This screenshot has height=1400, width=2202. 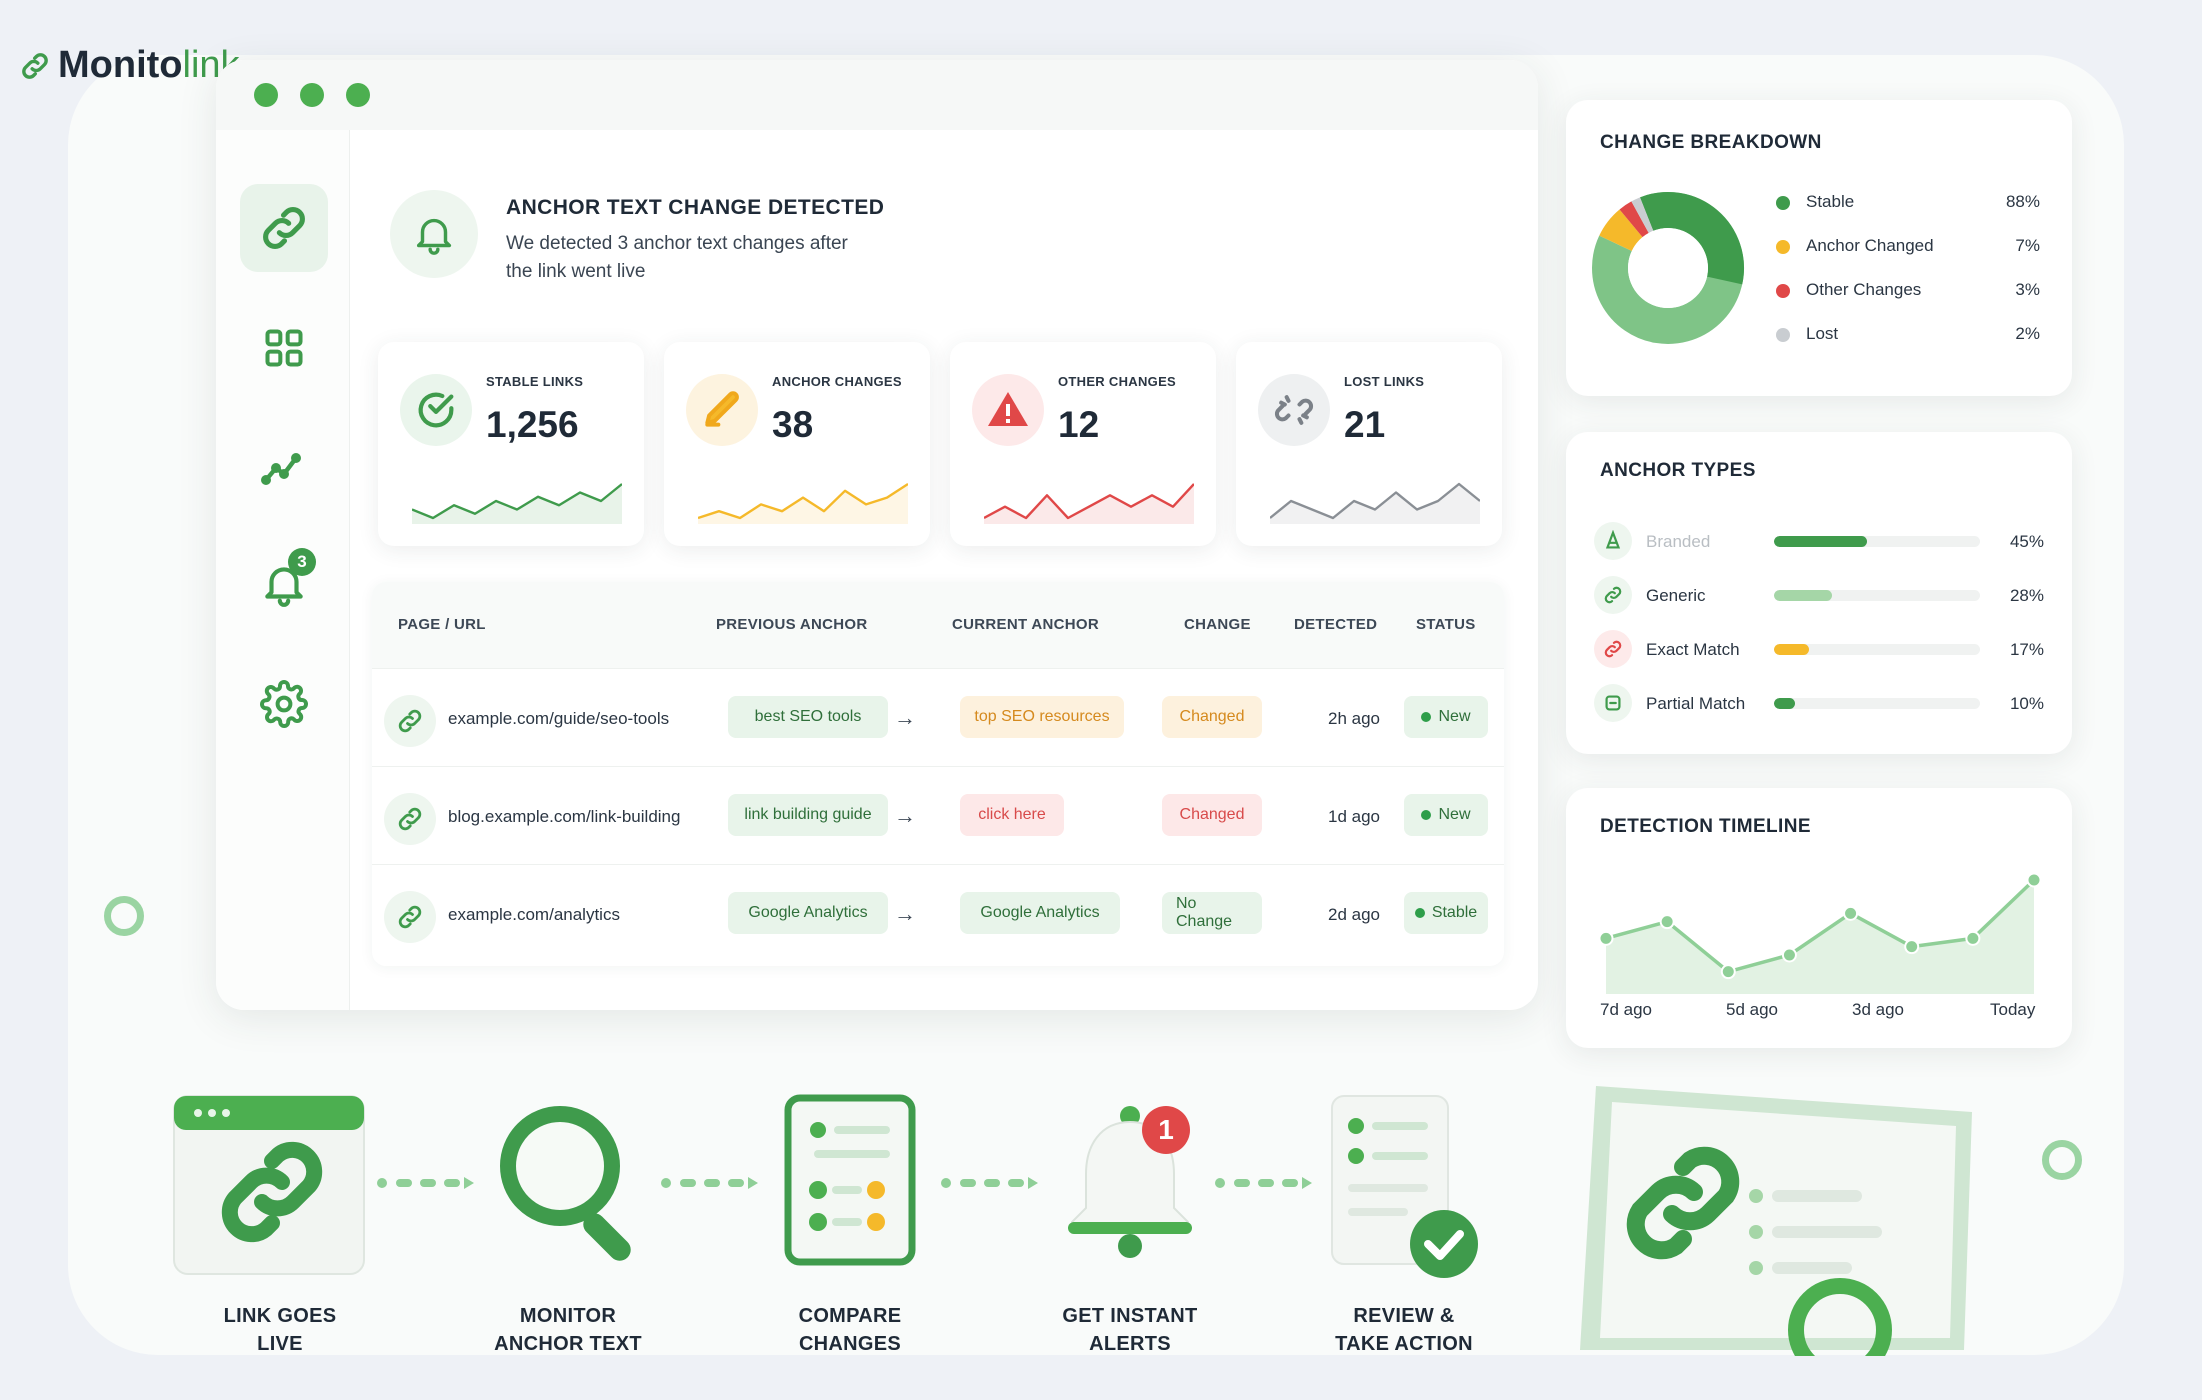 What do you see at coordinates (803, 501) in the screenshot?
I see `sparkline-line` at bounding box center [803, 501].